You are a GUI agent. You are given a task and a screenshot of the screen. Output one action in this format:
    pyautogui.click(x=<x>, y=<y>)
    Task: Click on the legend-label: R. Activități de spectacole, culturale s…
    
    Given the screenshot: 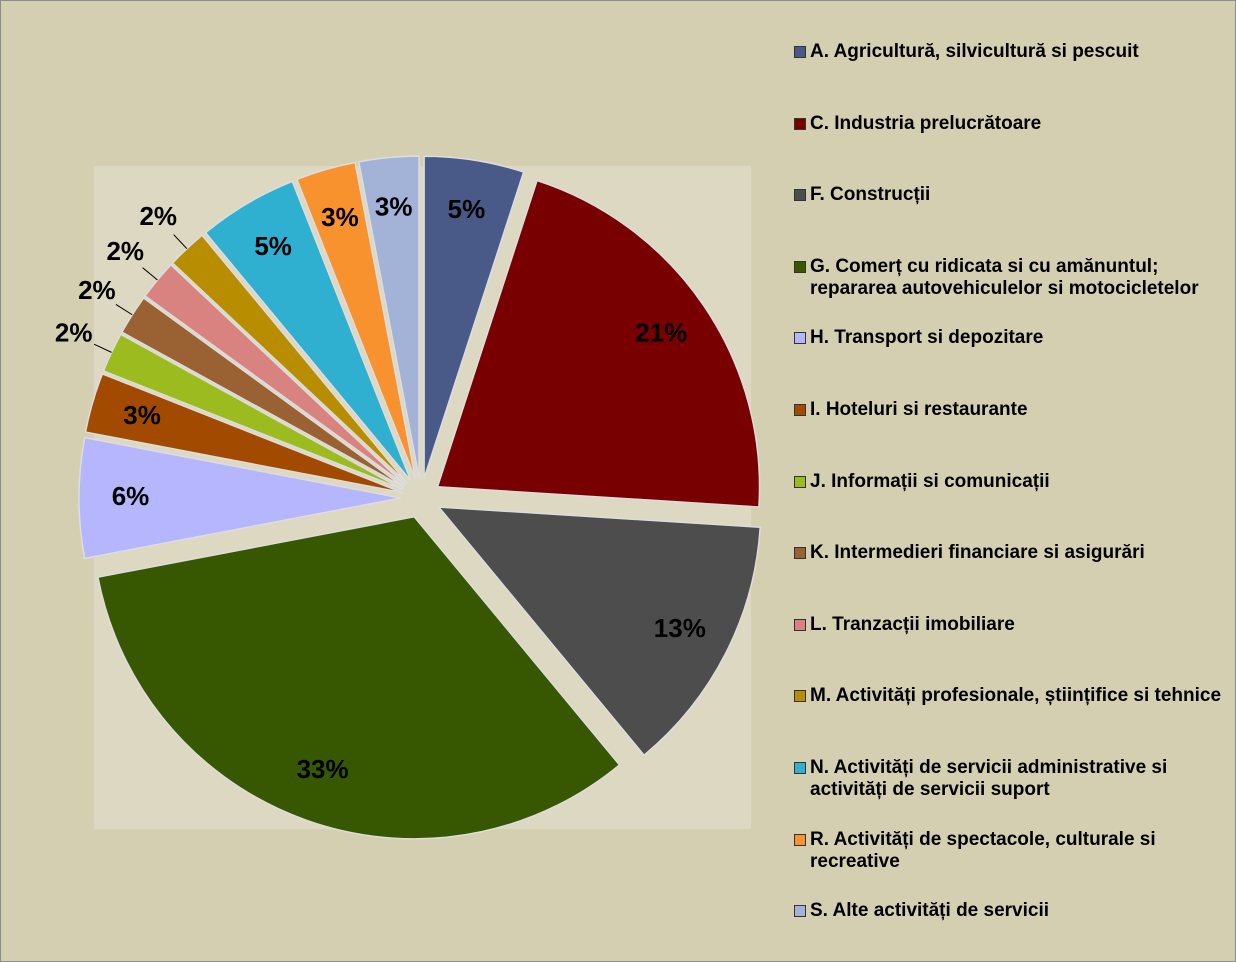 What is the action you would take?
    pyautogui.click(x=983, y=850)
    